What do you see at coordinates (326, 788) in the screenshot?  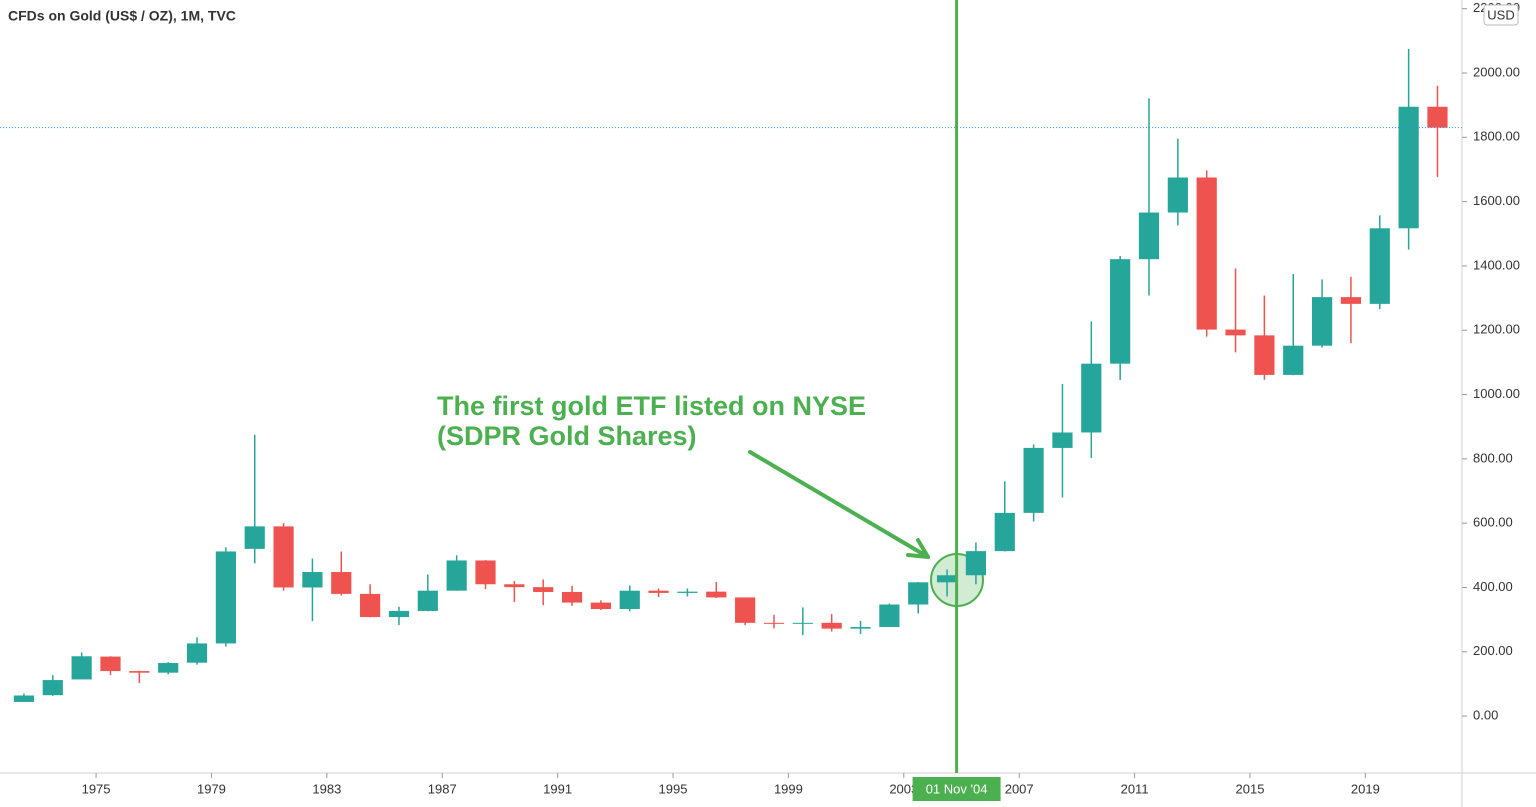 I see `x-tick-label: 1983` at bounding box center [326, 788].